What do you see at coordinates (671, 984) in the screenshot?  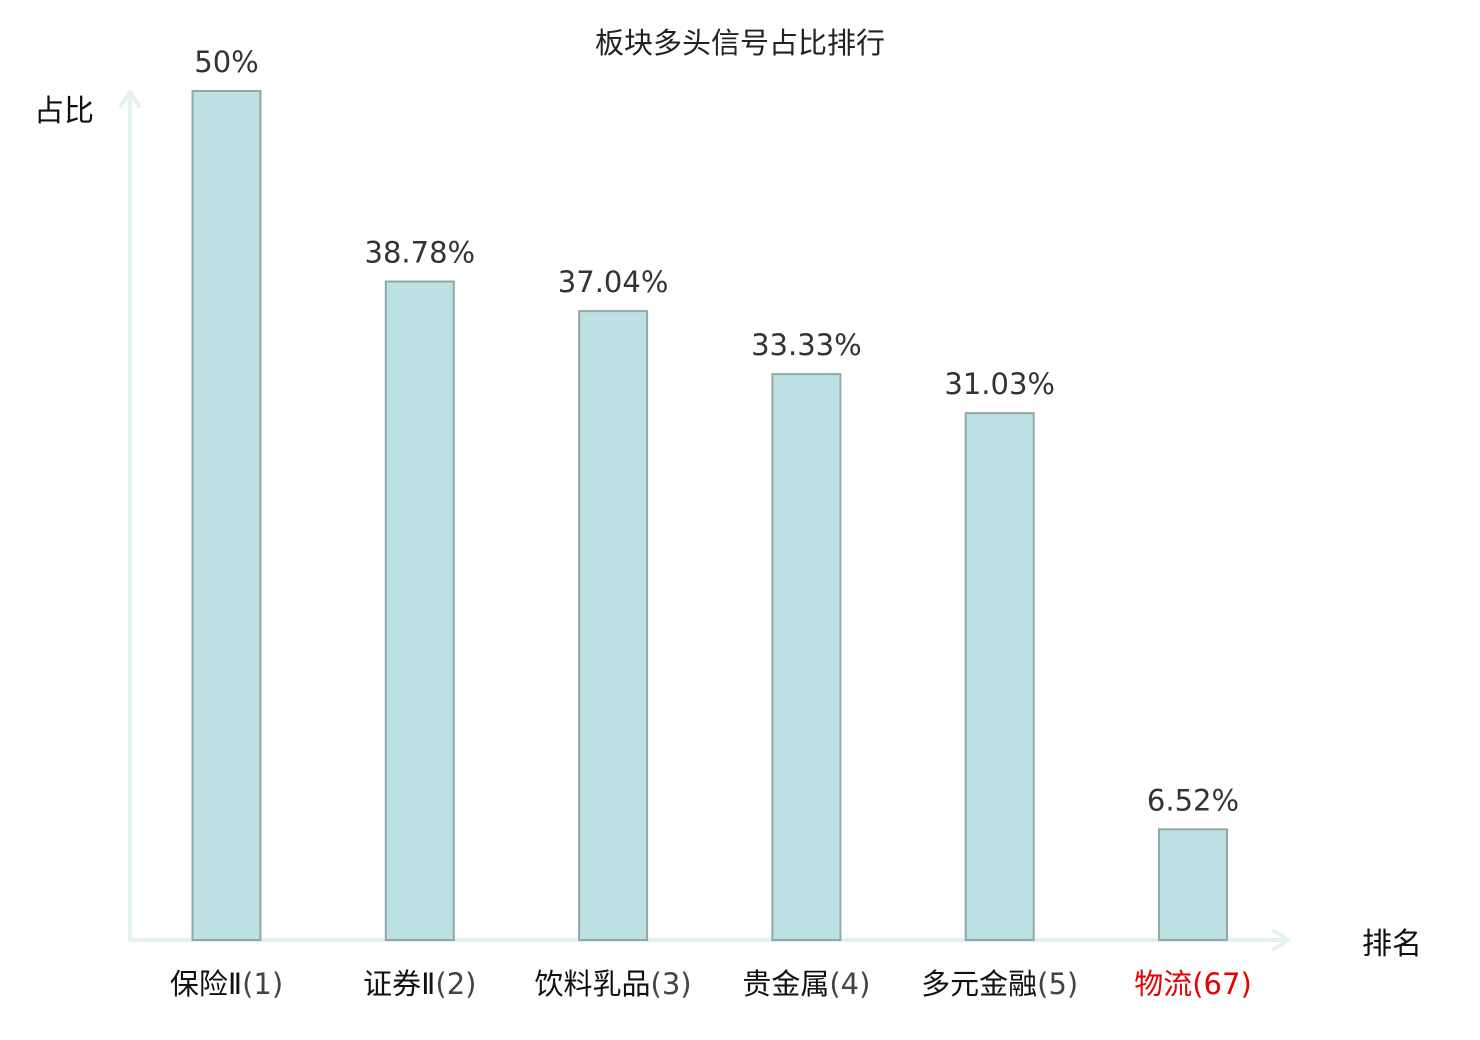 I see `category-rank: (3)` at bounding box center [671, 984].